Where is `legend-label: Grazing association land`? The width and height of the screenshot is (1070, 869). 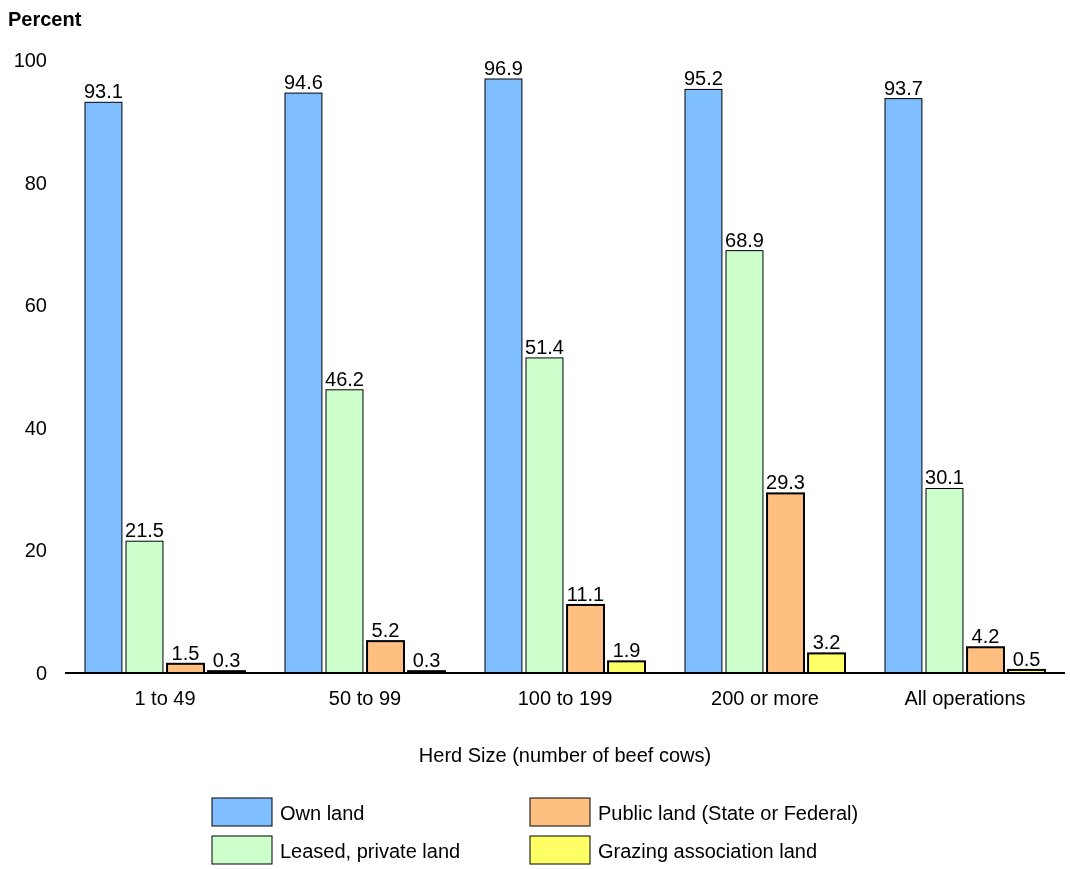 legend-label: Grazing association land is located at coordinates (708, 851).